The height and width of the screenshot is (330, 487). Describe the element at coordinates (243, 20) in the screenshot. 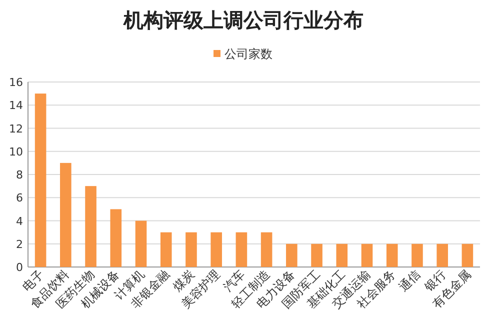

I see `chart-title: 机构评级上调公司行业分布` at that location.